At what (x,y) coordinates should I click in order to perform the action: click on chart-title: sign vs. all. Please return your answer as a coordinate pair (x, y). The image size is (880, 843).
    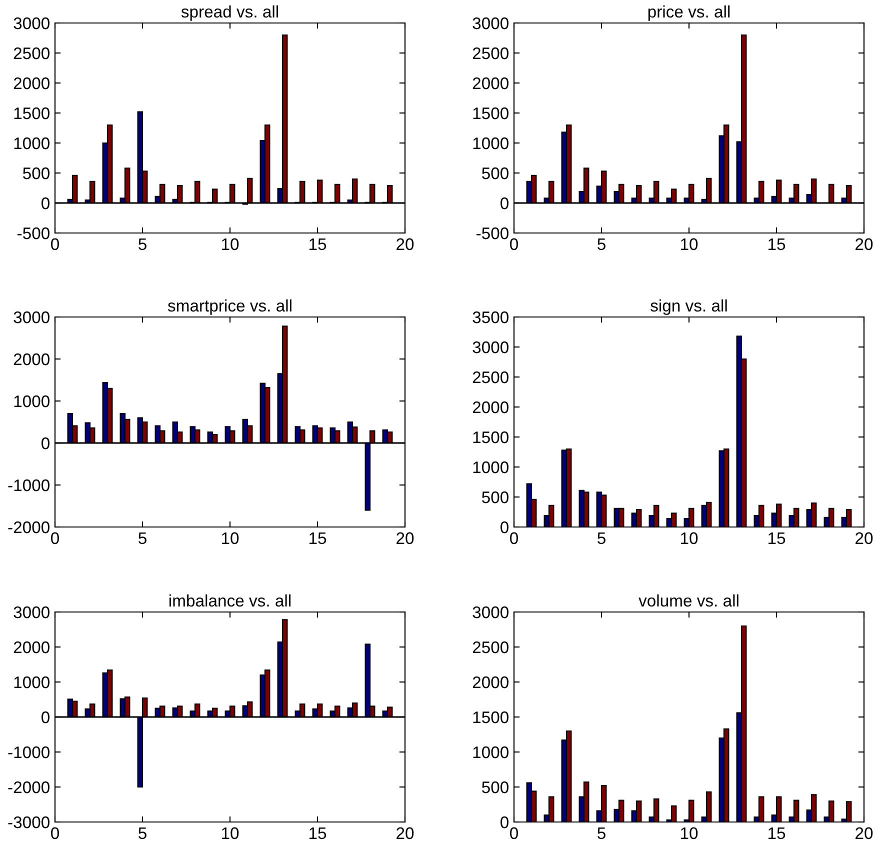
    Looking at the image, I should click on (688, 307).